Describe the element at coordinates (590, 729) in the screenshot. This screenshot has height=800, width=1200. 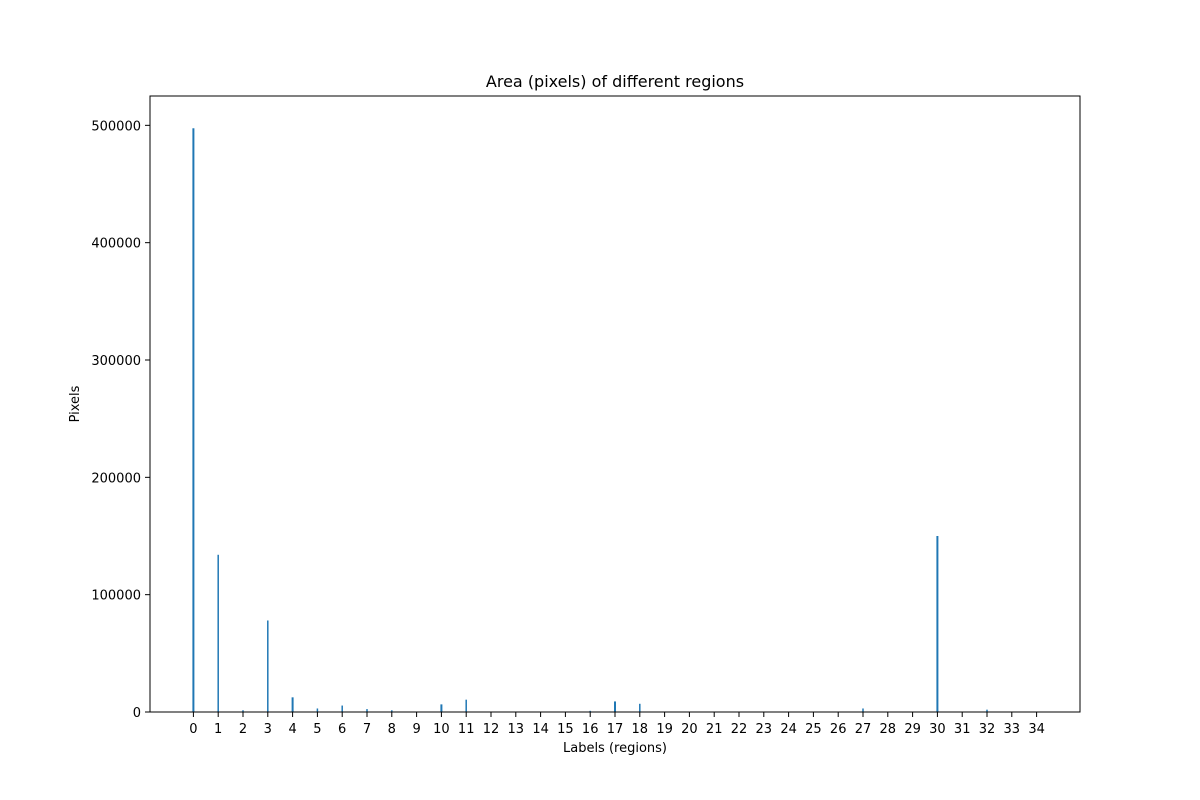
I see `x-tick-label: 16` at that location.